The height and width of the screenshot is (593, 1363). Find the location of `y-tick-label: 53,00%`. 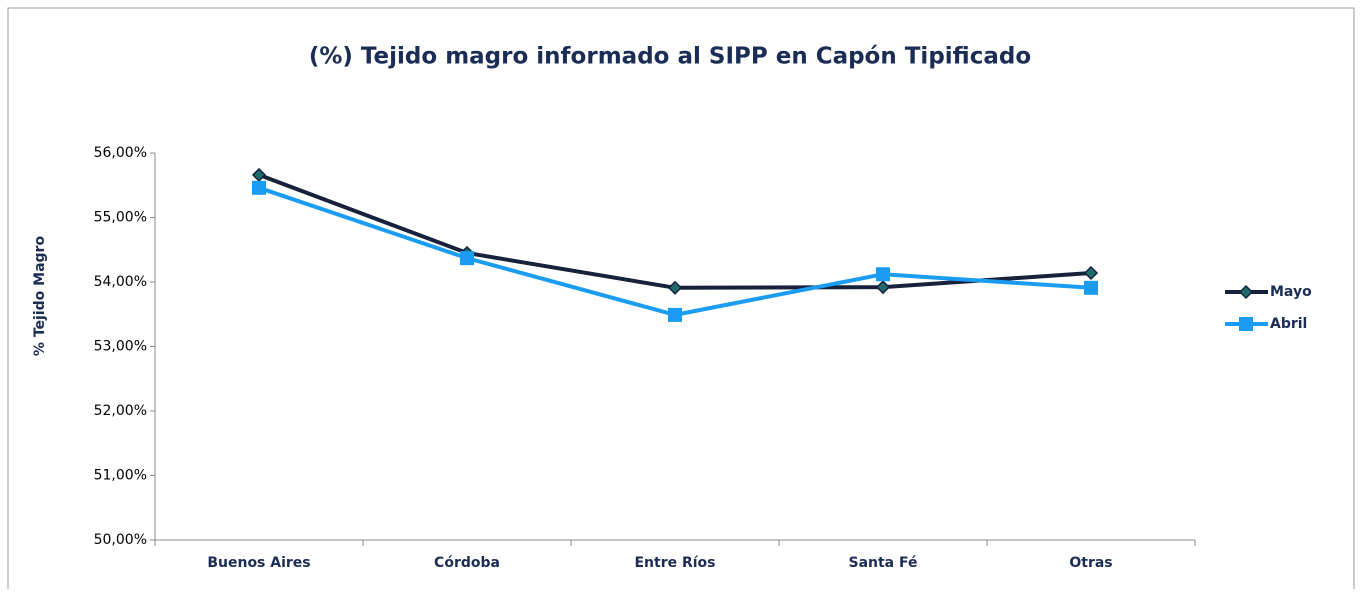

y-tick-label: 53,00% is located at coordinates (120, 347).